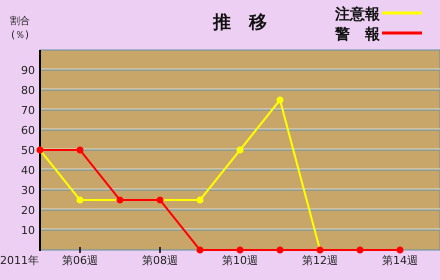  What do you see at coordinates (28, 90) in the screenshot?
I see `y-tick-label: 80` at bounding box center [28, 90].